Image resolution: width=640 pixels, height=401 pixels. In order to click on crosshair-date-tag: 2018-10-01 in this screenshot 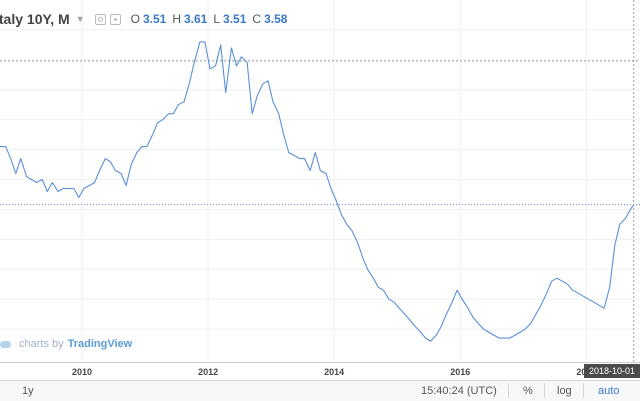, I will do `click(612, 371)`.